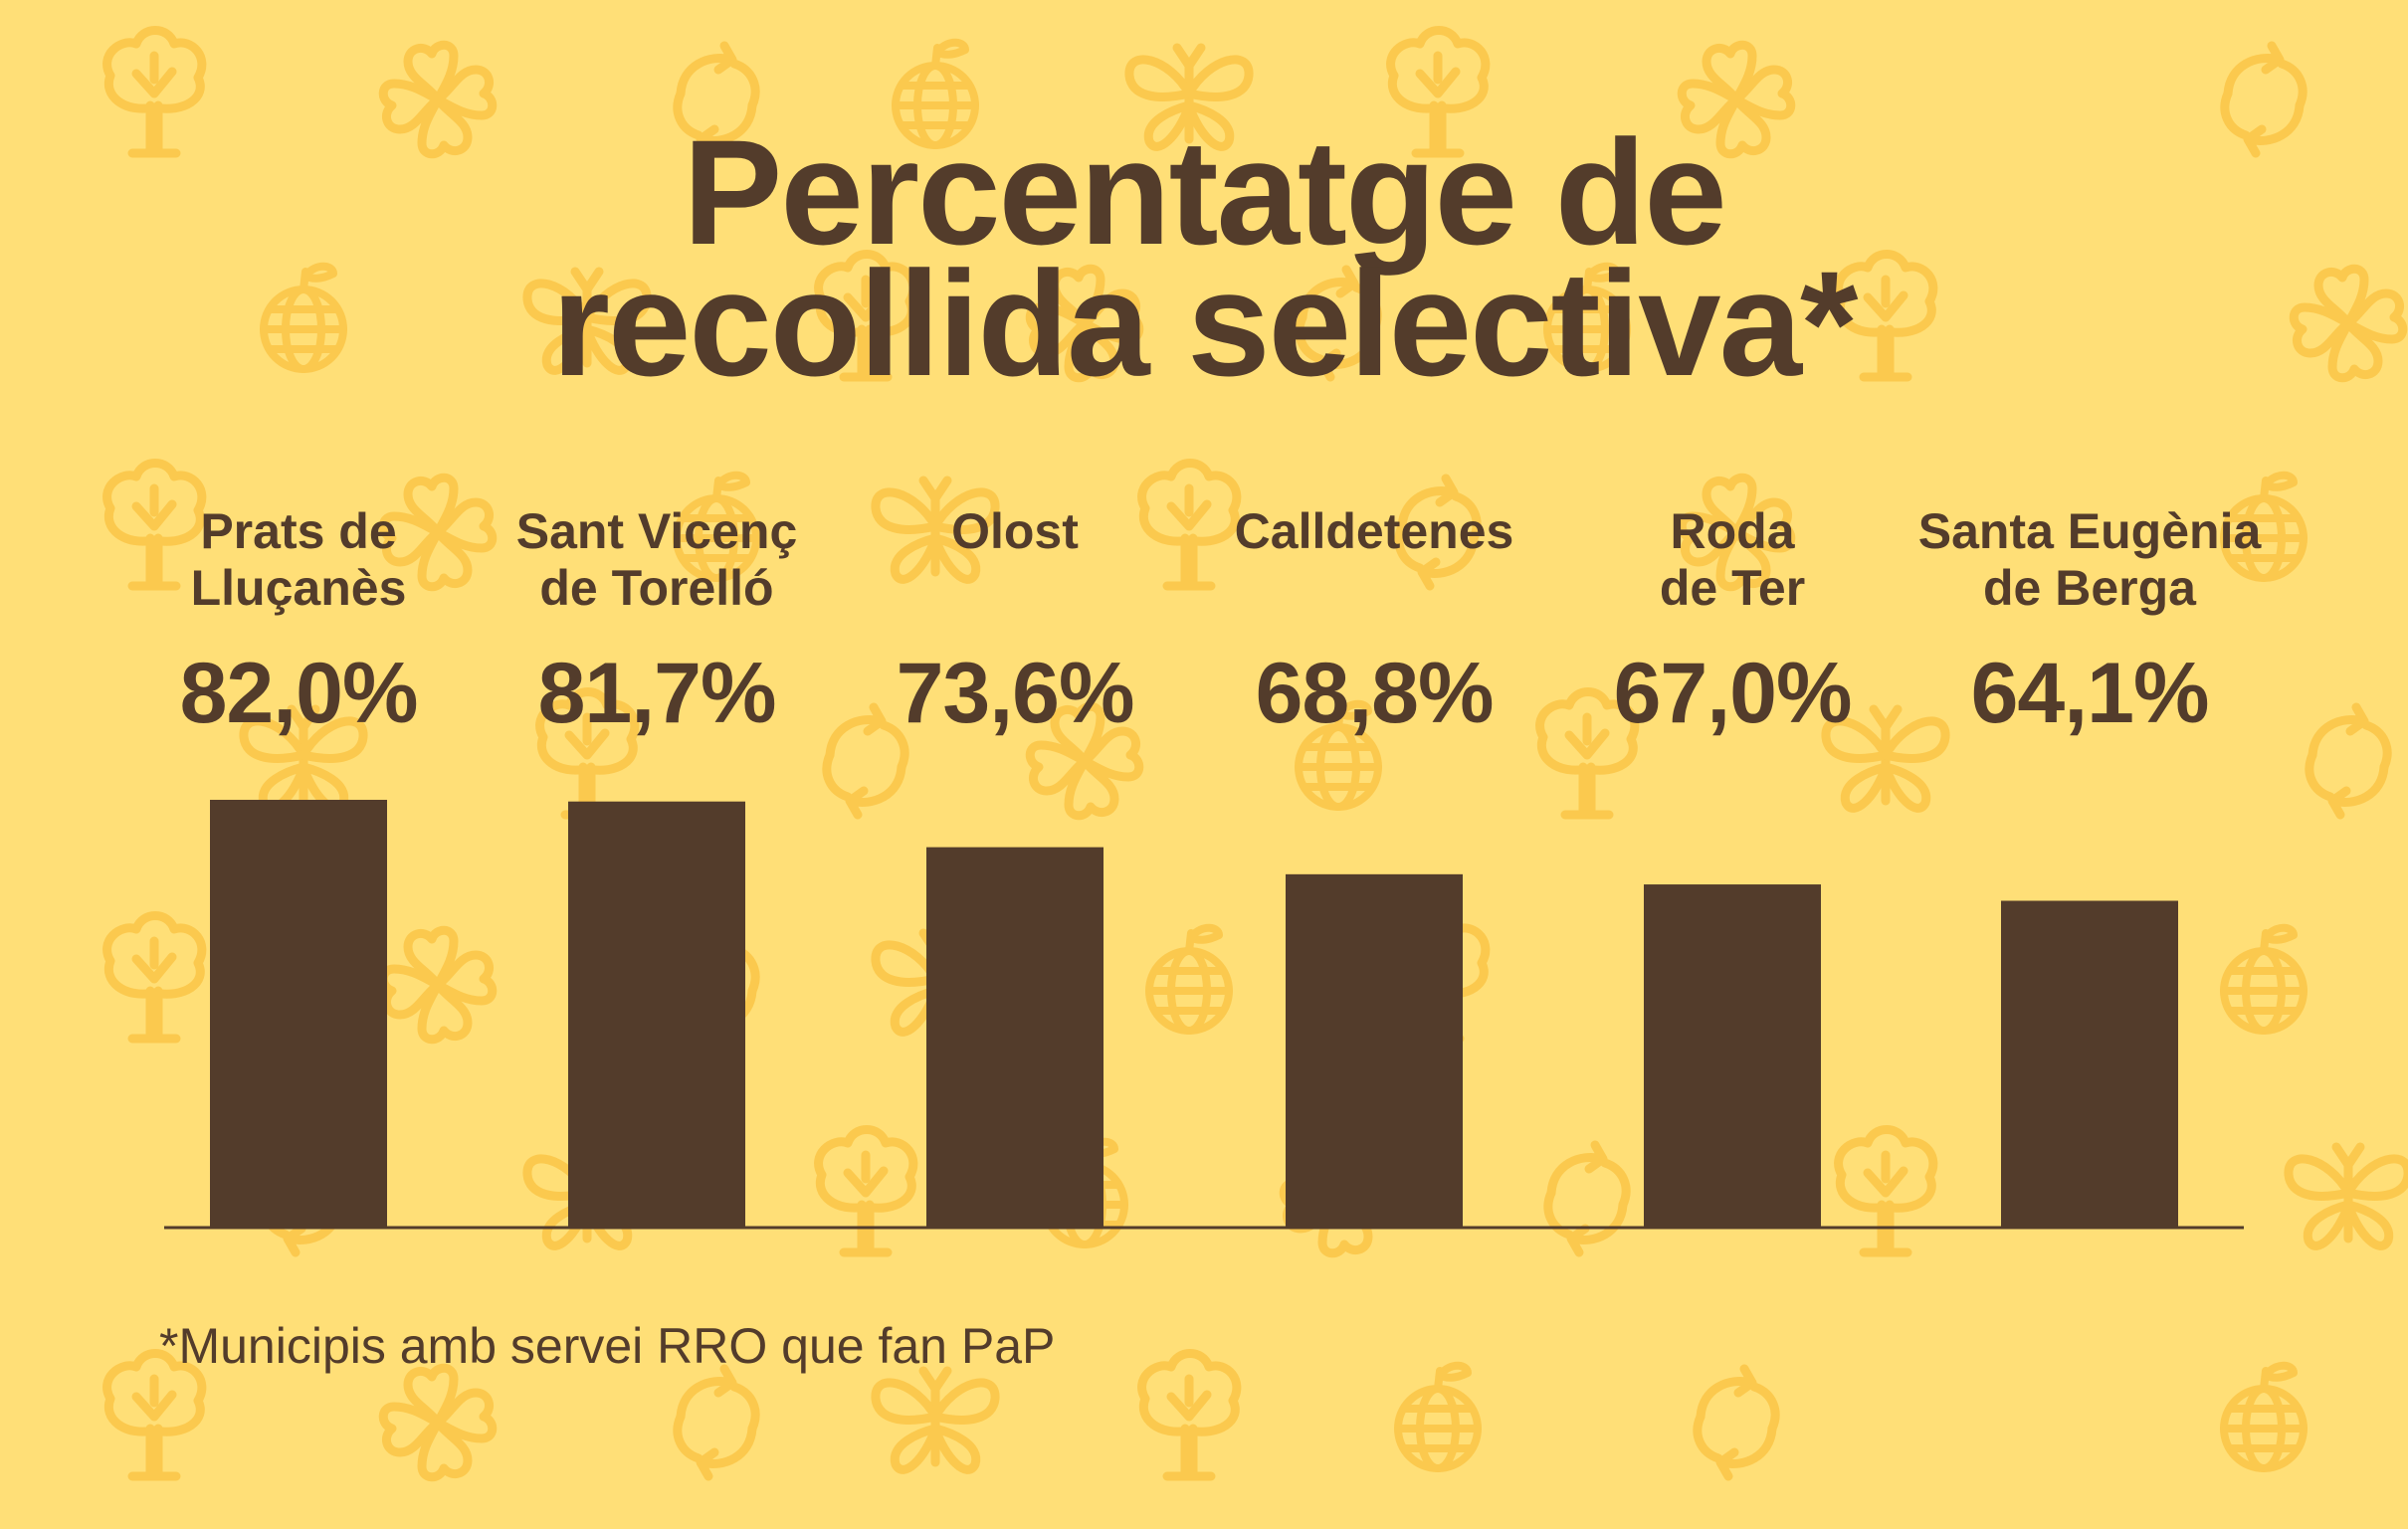  Describe the element at coordinates (299, 694) in the screenshot. I see `value-label-1: 82,0%` at that location.